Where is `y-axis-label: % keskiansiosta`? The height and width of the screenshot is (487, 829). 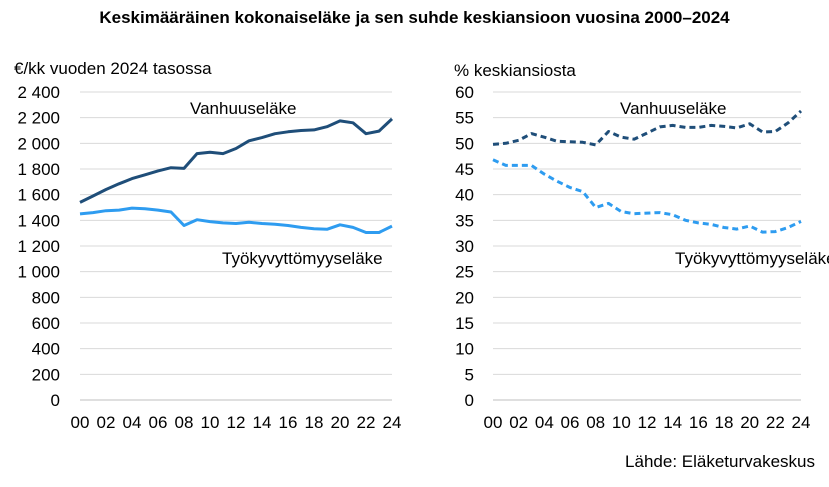 y-axis-label: % keskiansiosta is located at coordinates (515, 70).